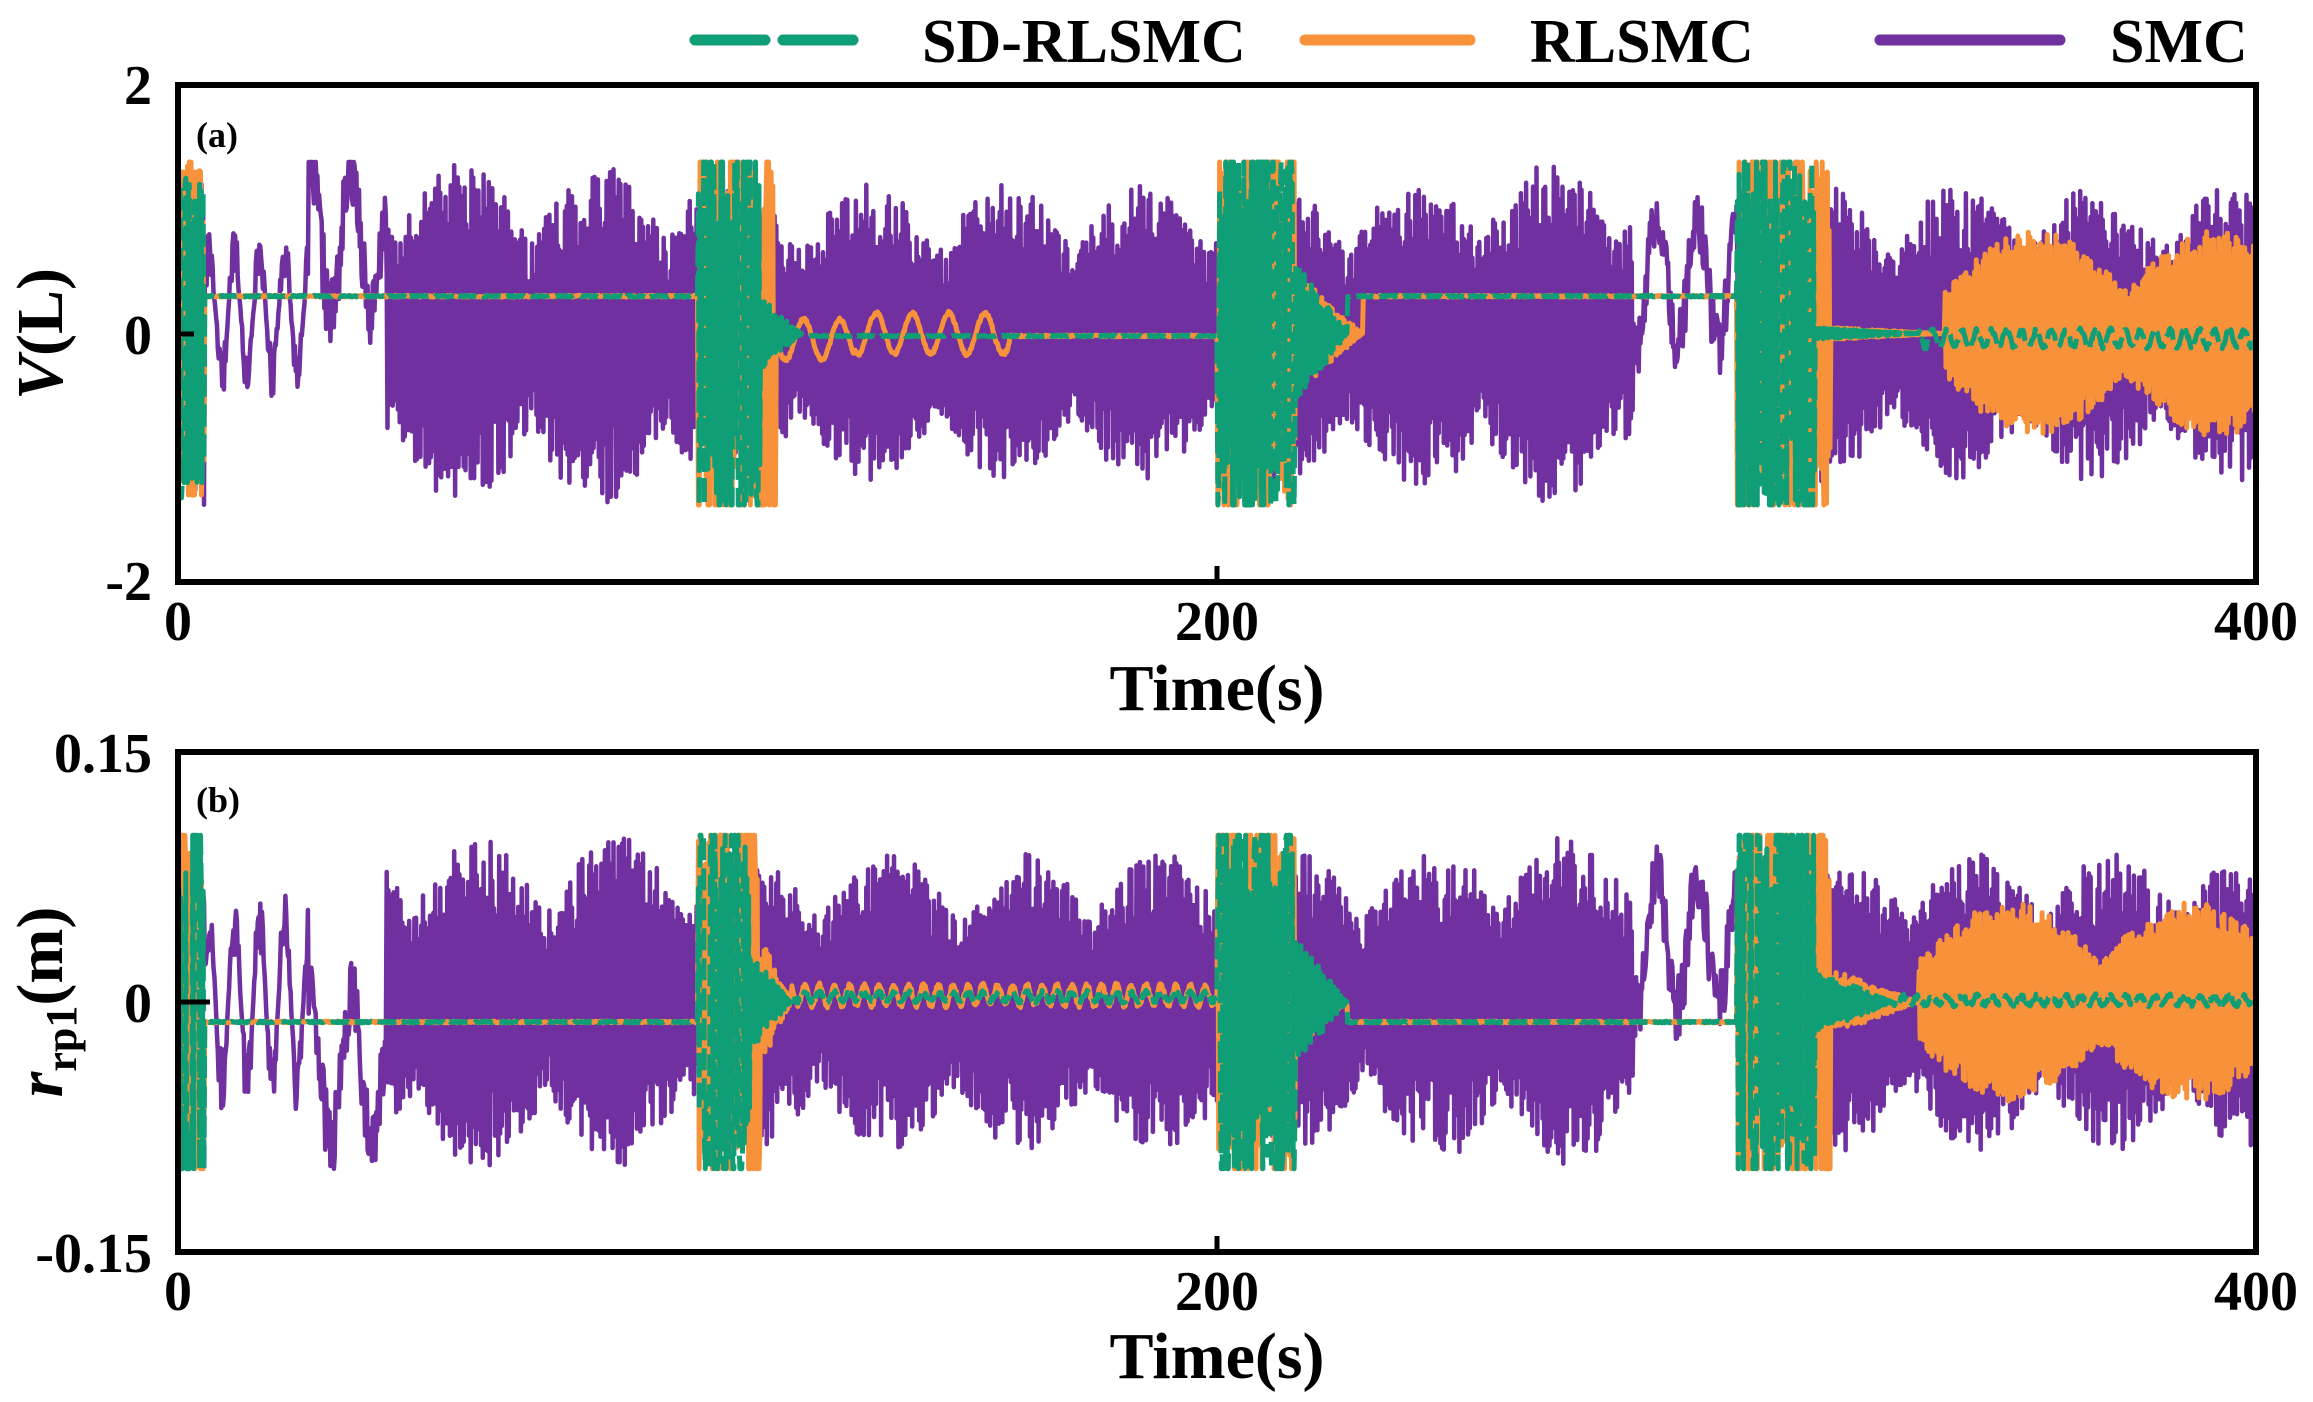 The height and width of the screenshot is (1402, 2313). I want to click on y-axis-unit-b: (m), so click(40, 956).